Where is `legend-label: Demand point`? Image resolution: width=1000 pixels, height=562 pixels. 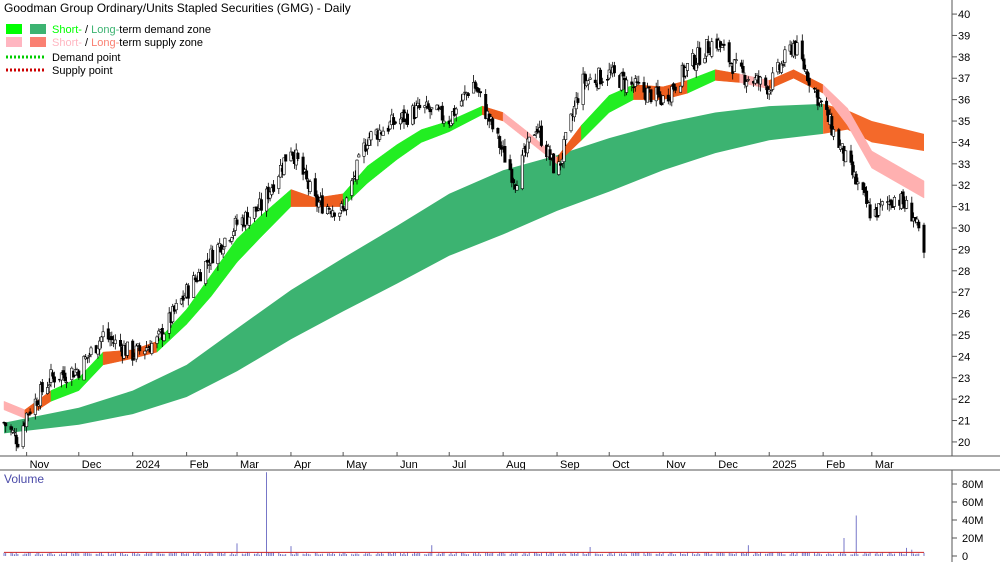
legend-label: Demand point is located at coordinates (86, 58).